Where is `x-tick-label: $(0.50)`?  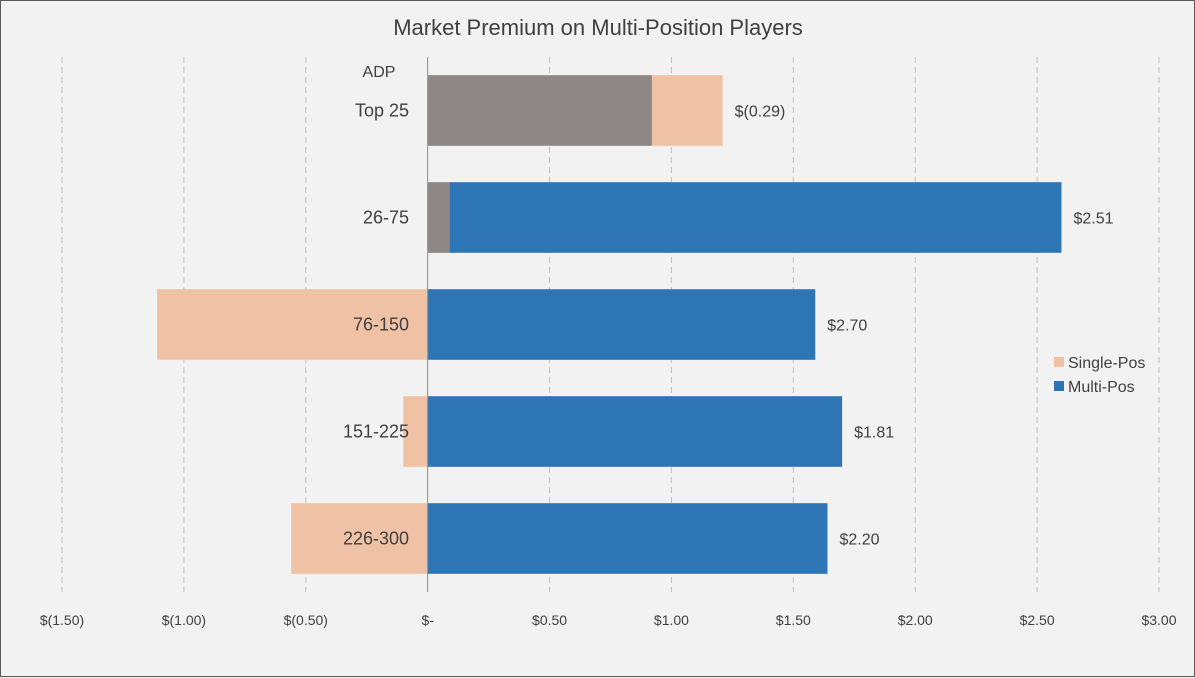 x-tick-label: $(0.50) is located at coordinates (306, 620).